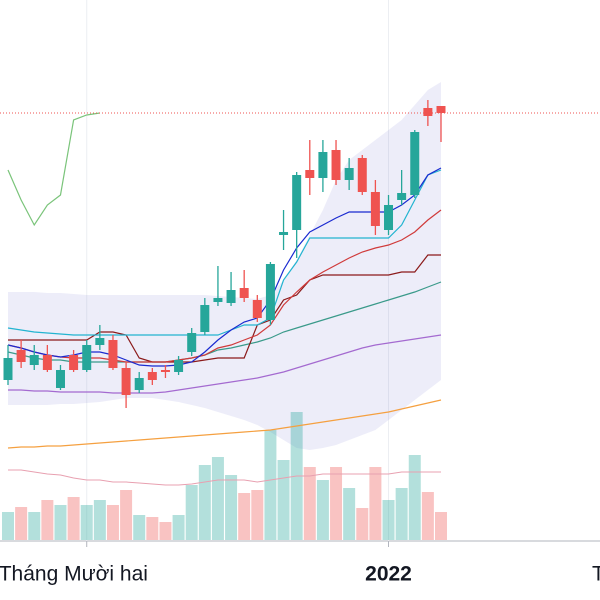  Describe the element at coordinates (388, 574) in the screenshot. I see `x-tick-label: 2022` at that location.